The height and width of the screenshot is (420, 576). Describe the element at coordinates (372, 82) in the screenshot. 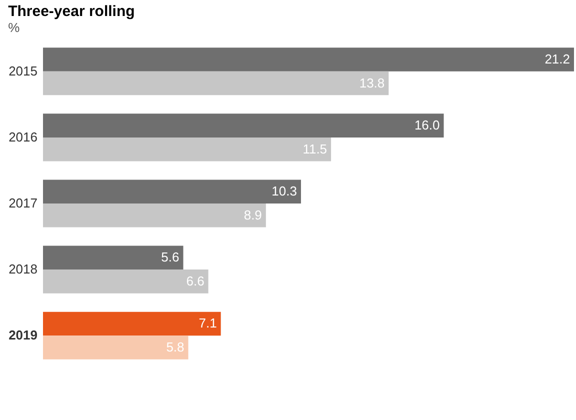

I see `data-label: 13.8` at that location.